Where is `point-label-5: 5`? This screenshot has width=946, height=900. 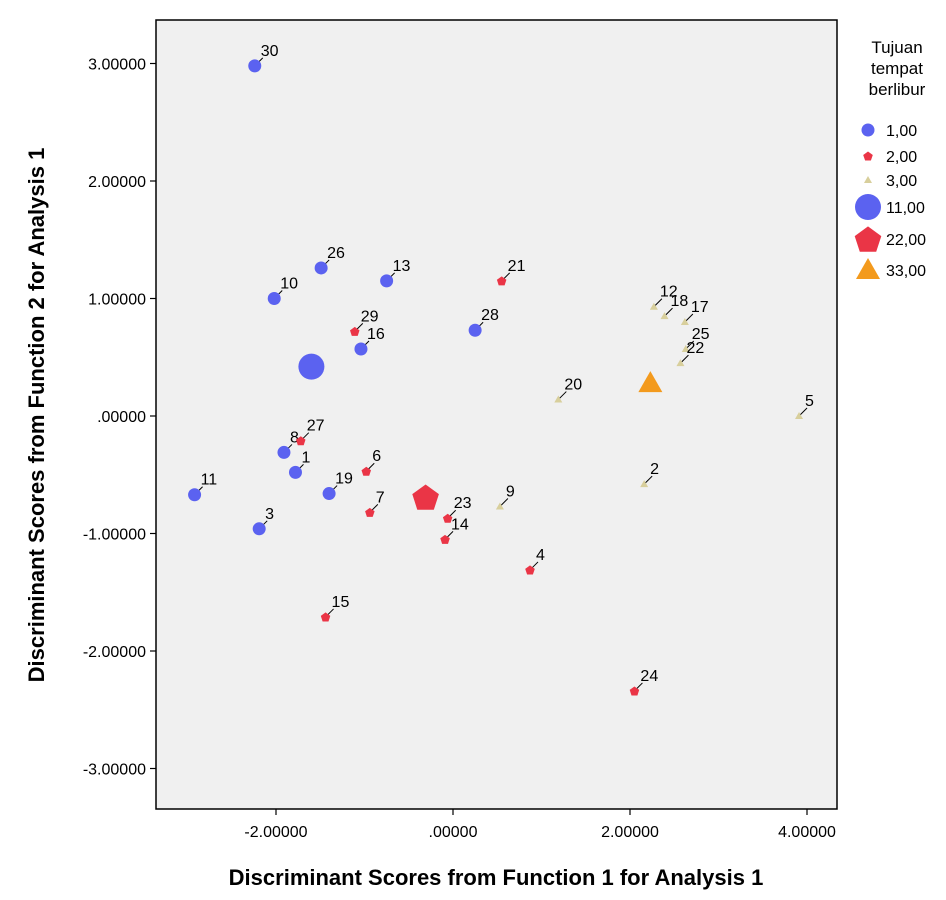
point-label-5: 5 is located at coordinates (809, 401).